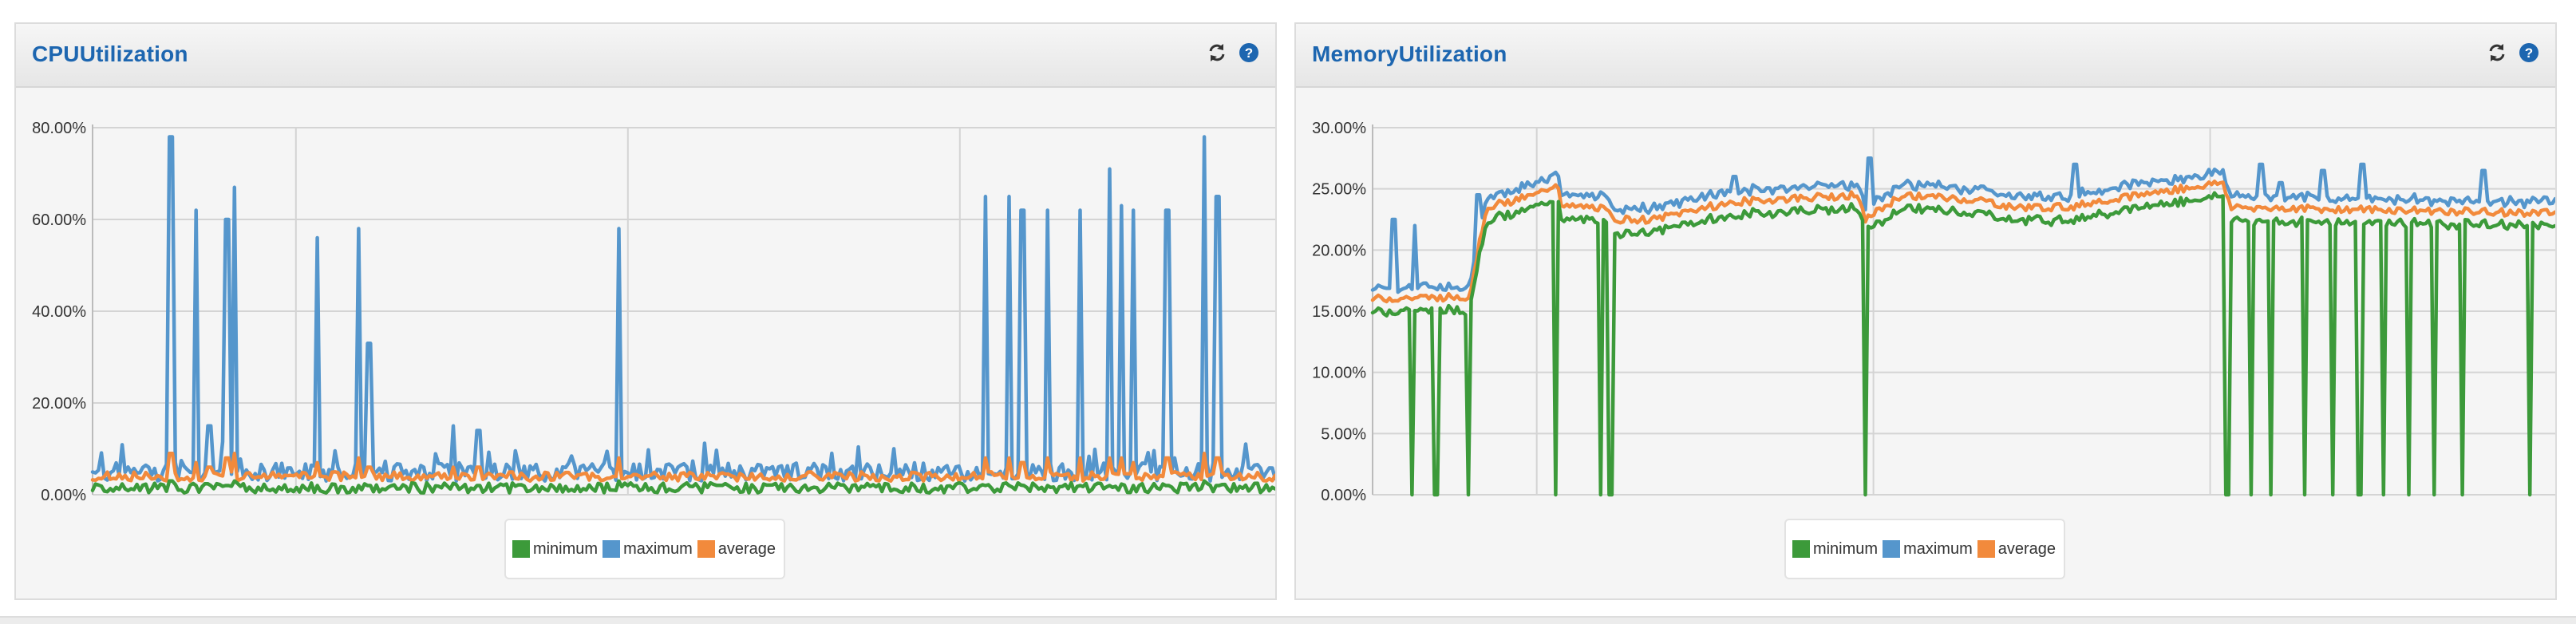 The width and height of the screenshot is (2576, 624). Describe the element at coordinates (1339, 373) in the screenshot. I see `y-tick-label: 10.00%` at that location.